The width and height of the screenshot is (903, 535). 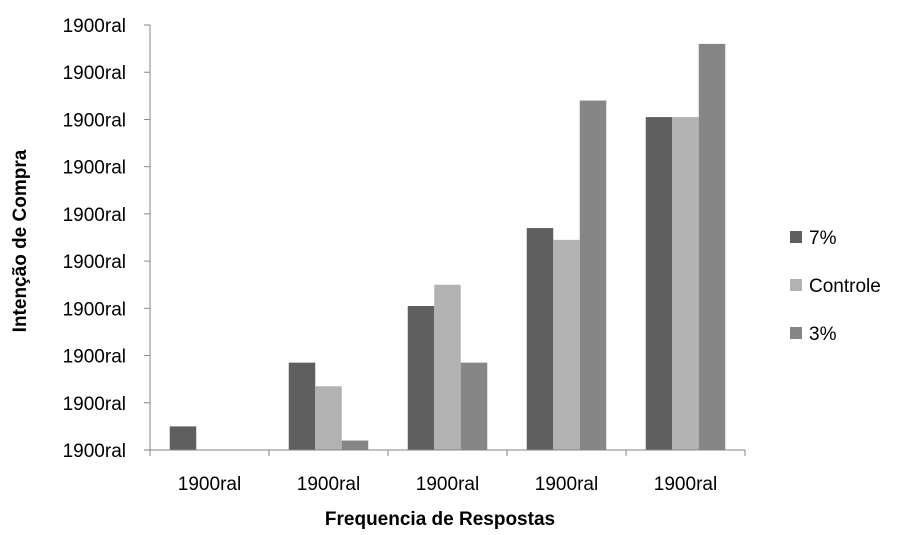 I want to click on x-axis-title: Frequencia de Respostas, so click(x=440, y=519).